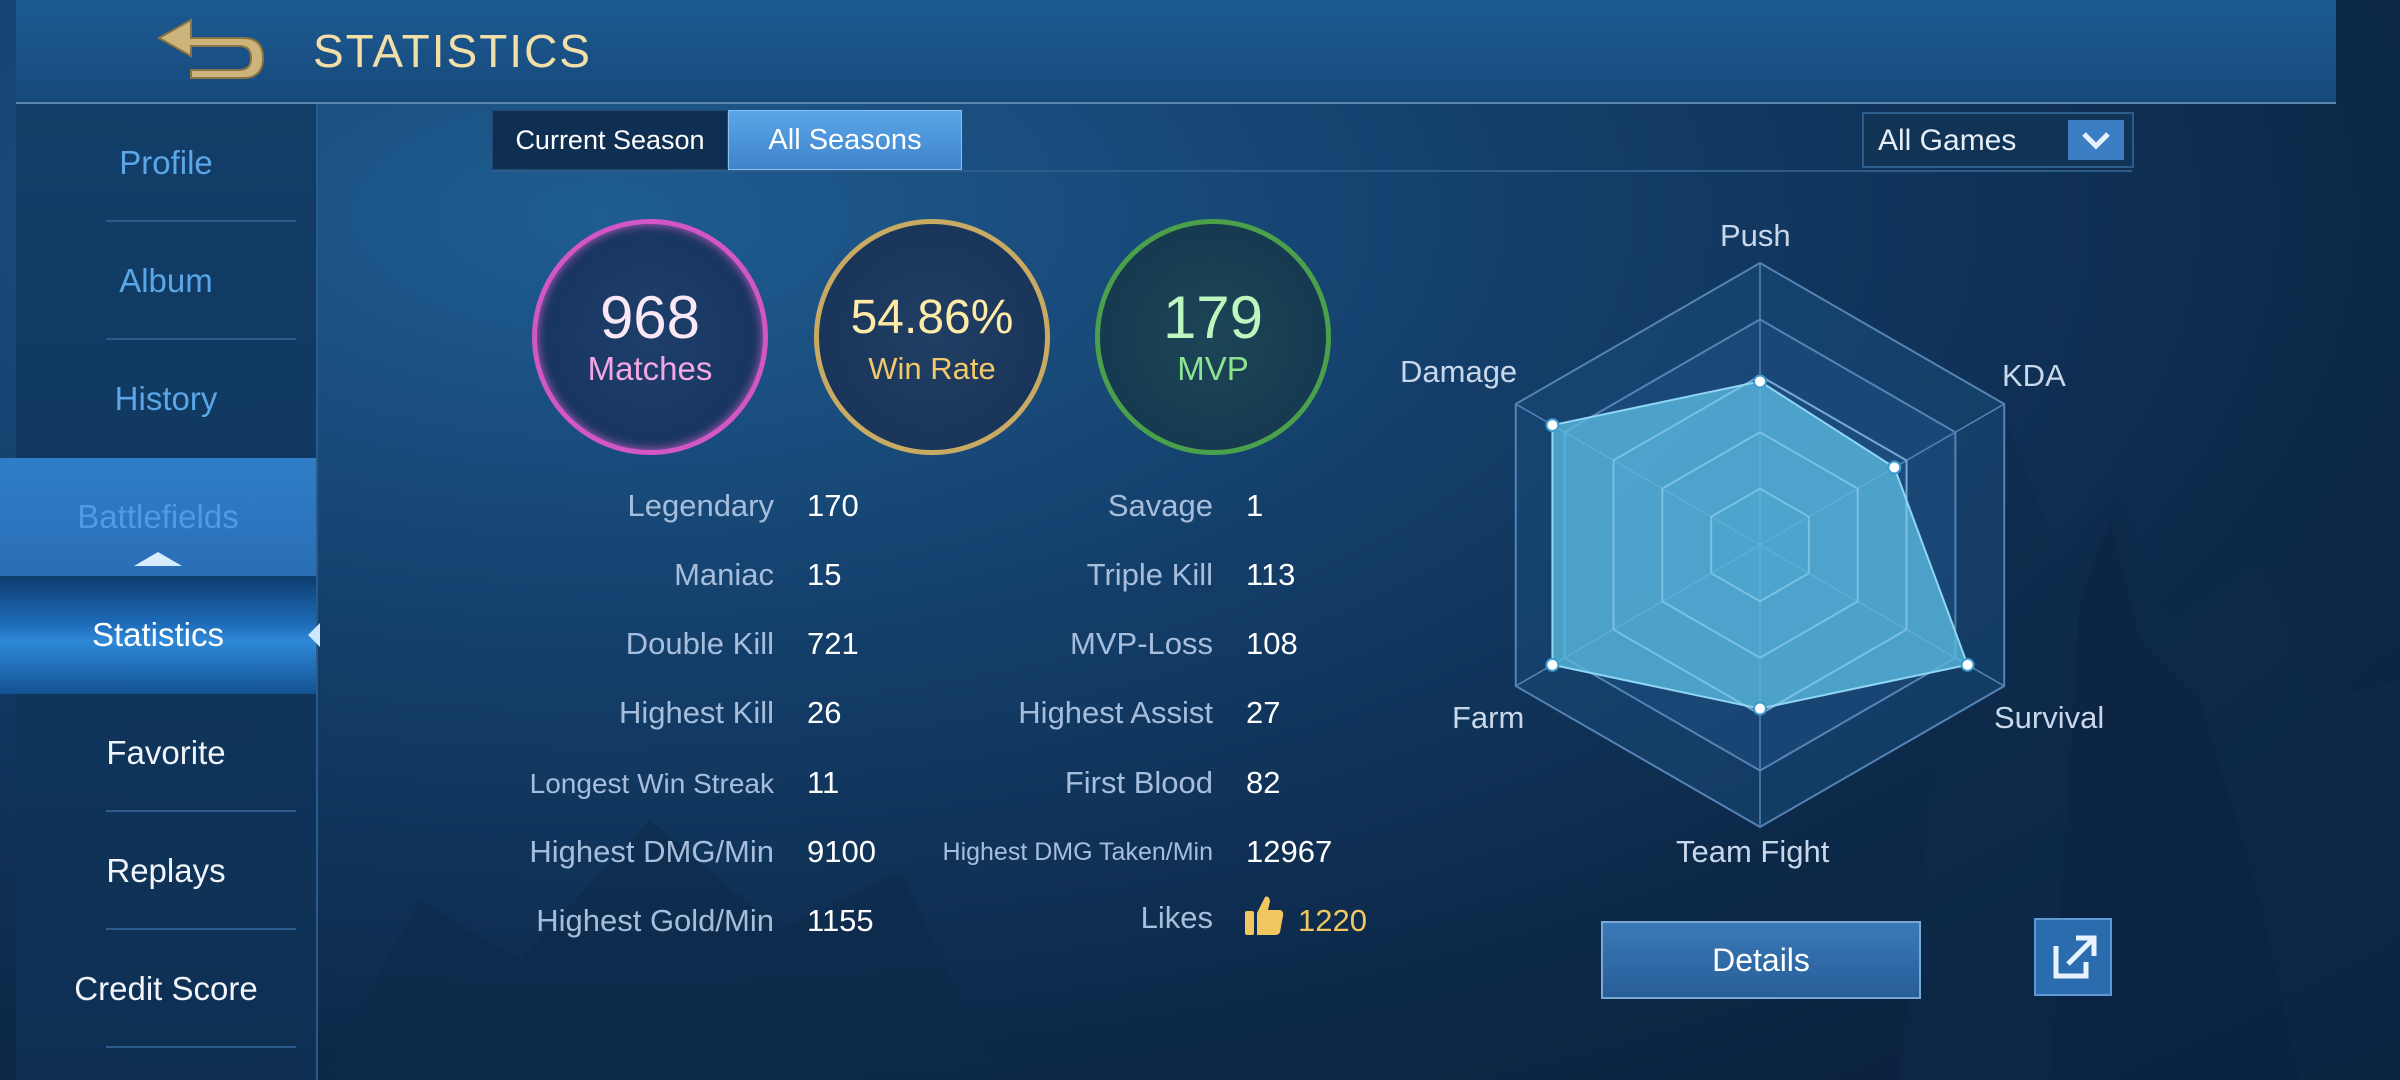 The height and width of the screenshot is (1080, 2400). What do you see at coordinates (1115, 712) in the screenshot?
I see `stat-label: Highest Assist` at bounding box center [1115, 712].